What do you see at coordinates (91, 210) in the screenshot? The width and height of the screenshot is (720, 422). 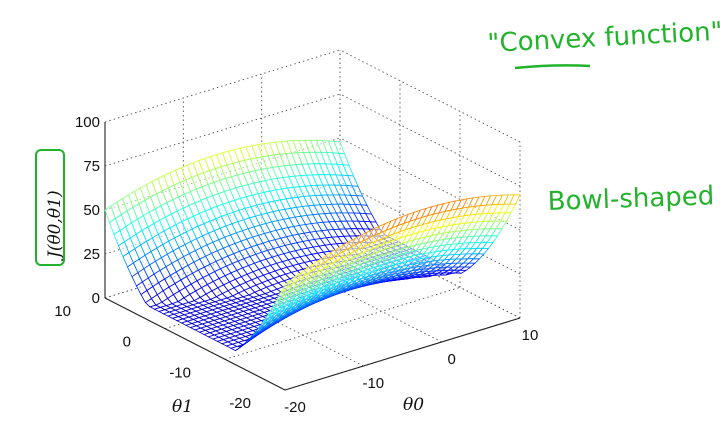 I see `z-tick-label: 50` at bounding box center [91, 210].